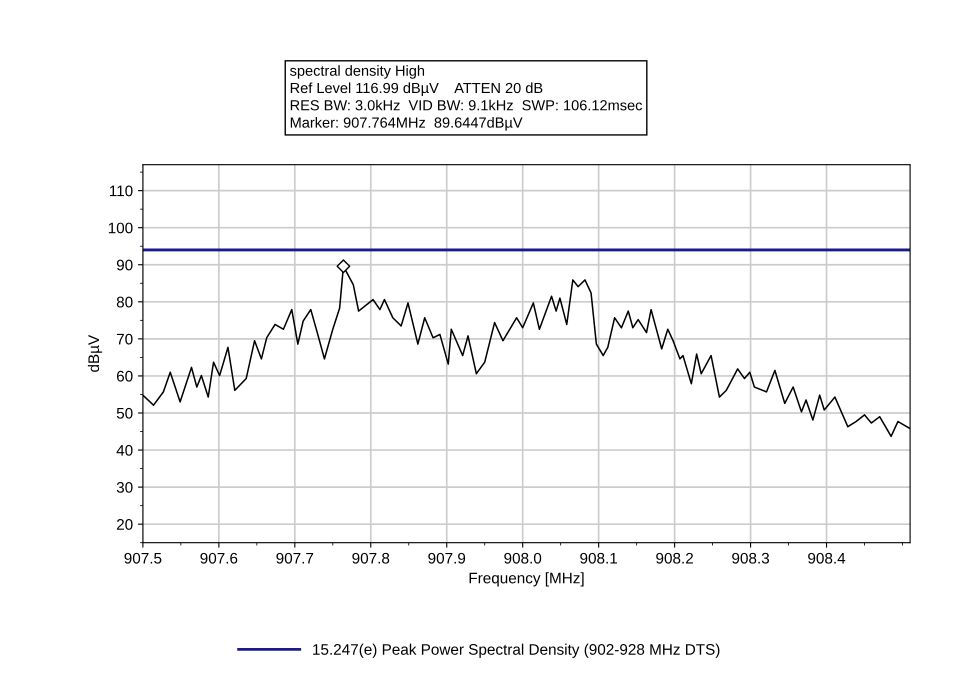 This screenshot has height=675, width=959. I want to click on x-tick-label: 907.9, so click(447, 558).